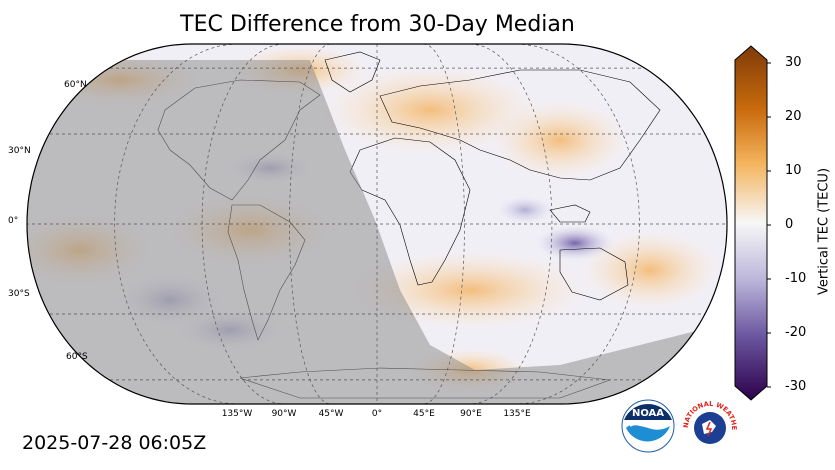 This screenshot has width=835, height=470. I want to click on lon-label-135w: 135°W, so click(237, 414).